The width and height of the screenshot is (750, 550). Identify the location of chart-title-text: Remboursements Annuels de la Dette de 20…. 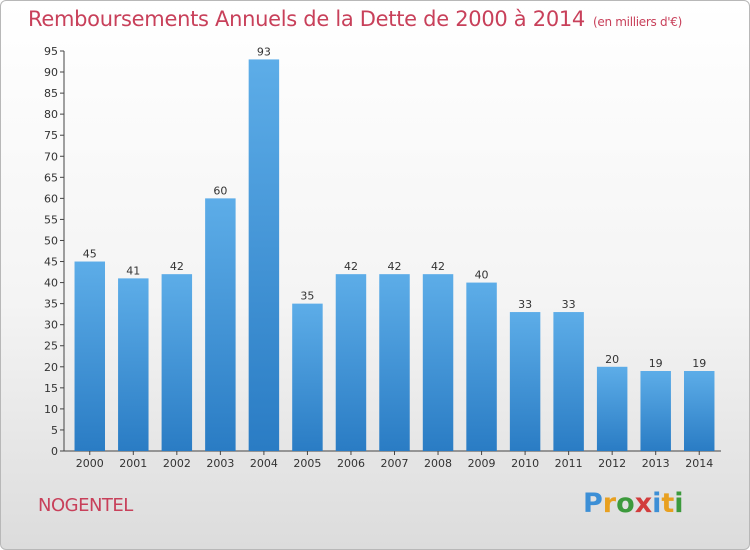
(306, 19).